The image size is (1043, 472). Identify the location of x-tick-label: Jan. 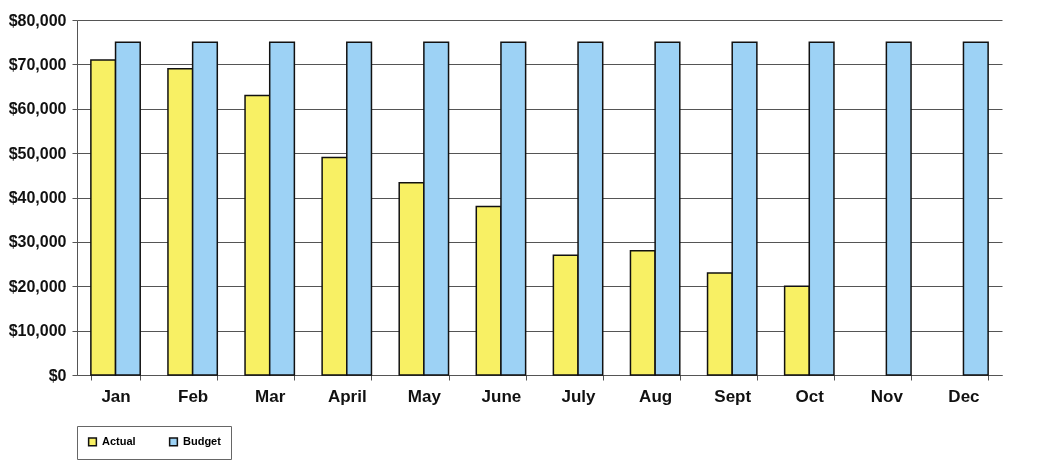
(116, 396).